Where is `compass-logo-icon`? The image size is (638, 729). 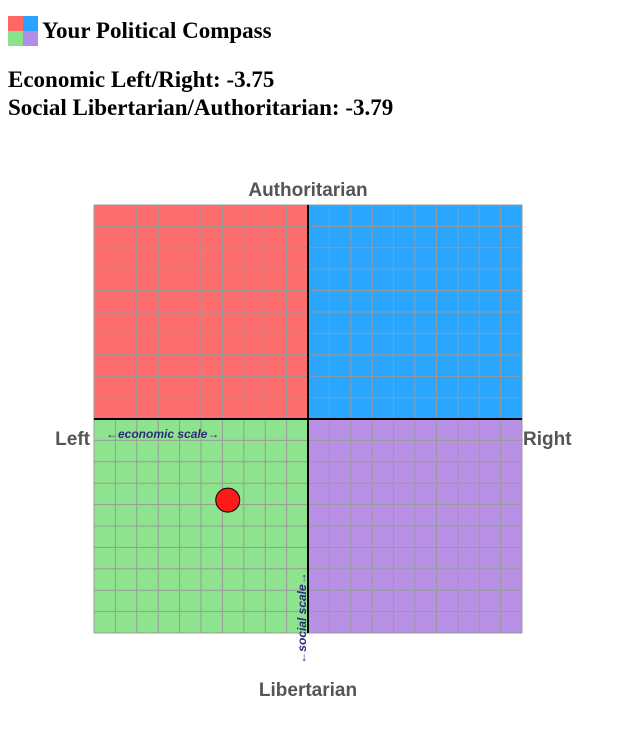
compass-logo-icon is located at coordinates (23, 31).